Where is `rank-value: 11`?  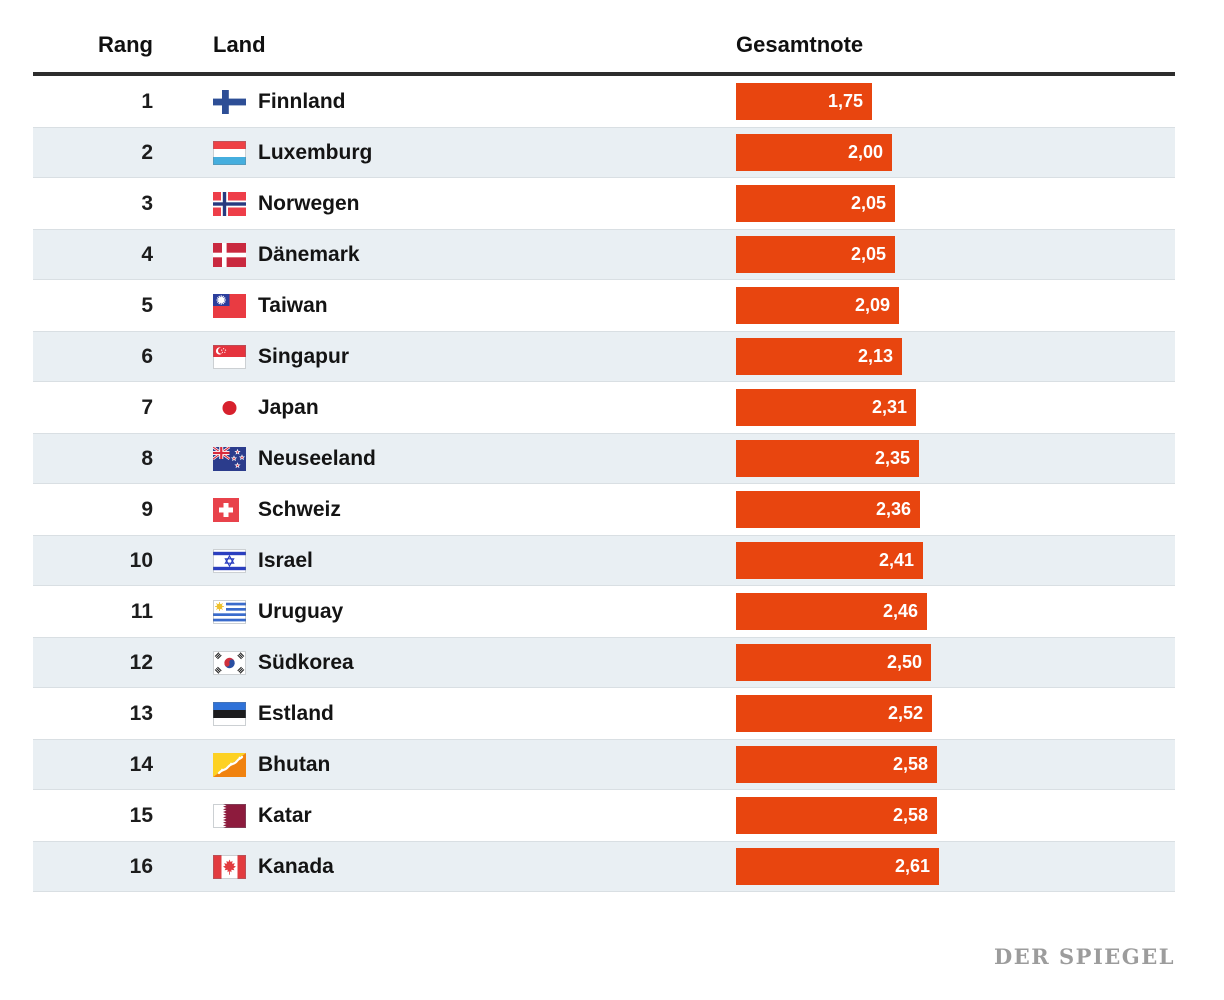 rank-value: 11 is located at coordinates (141, 611).